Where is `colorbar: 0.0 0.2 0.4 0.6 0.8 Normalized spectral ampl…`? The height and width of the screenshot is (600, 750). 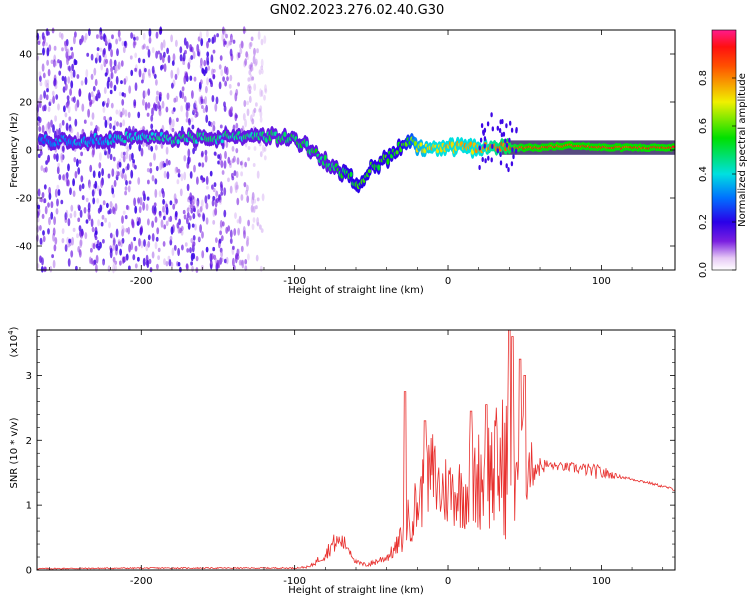
colorbar: 0.0 0.2 0.4 0.6 0.8 Normalized spectral ampl… is located at coordinates (723, 153).